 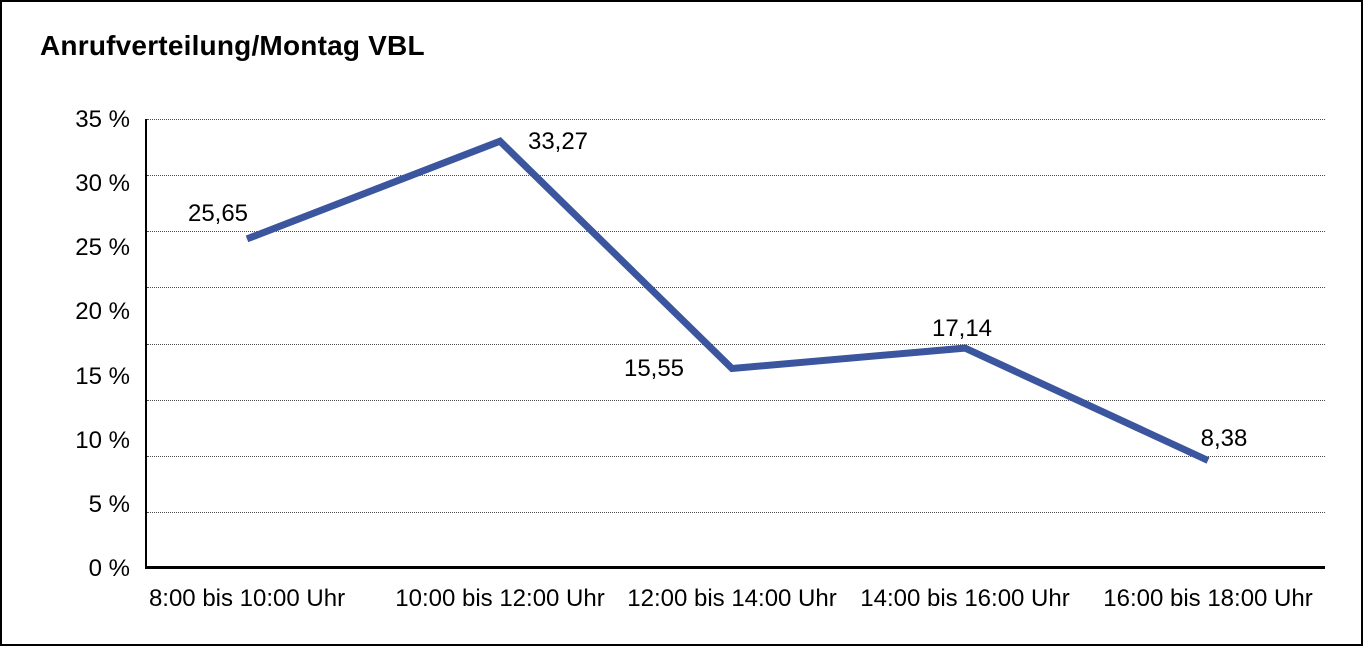 I want to click on chart-title: Anrufverteilung/Montag VBL, so click(x=232, y=45).